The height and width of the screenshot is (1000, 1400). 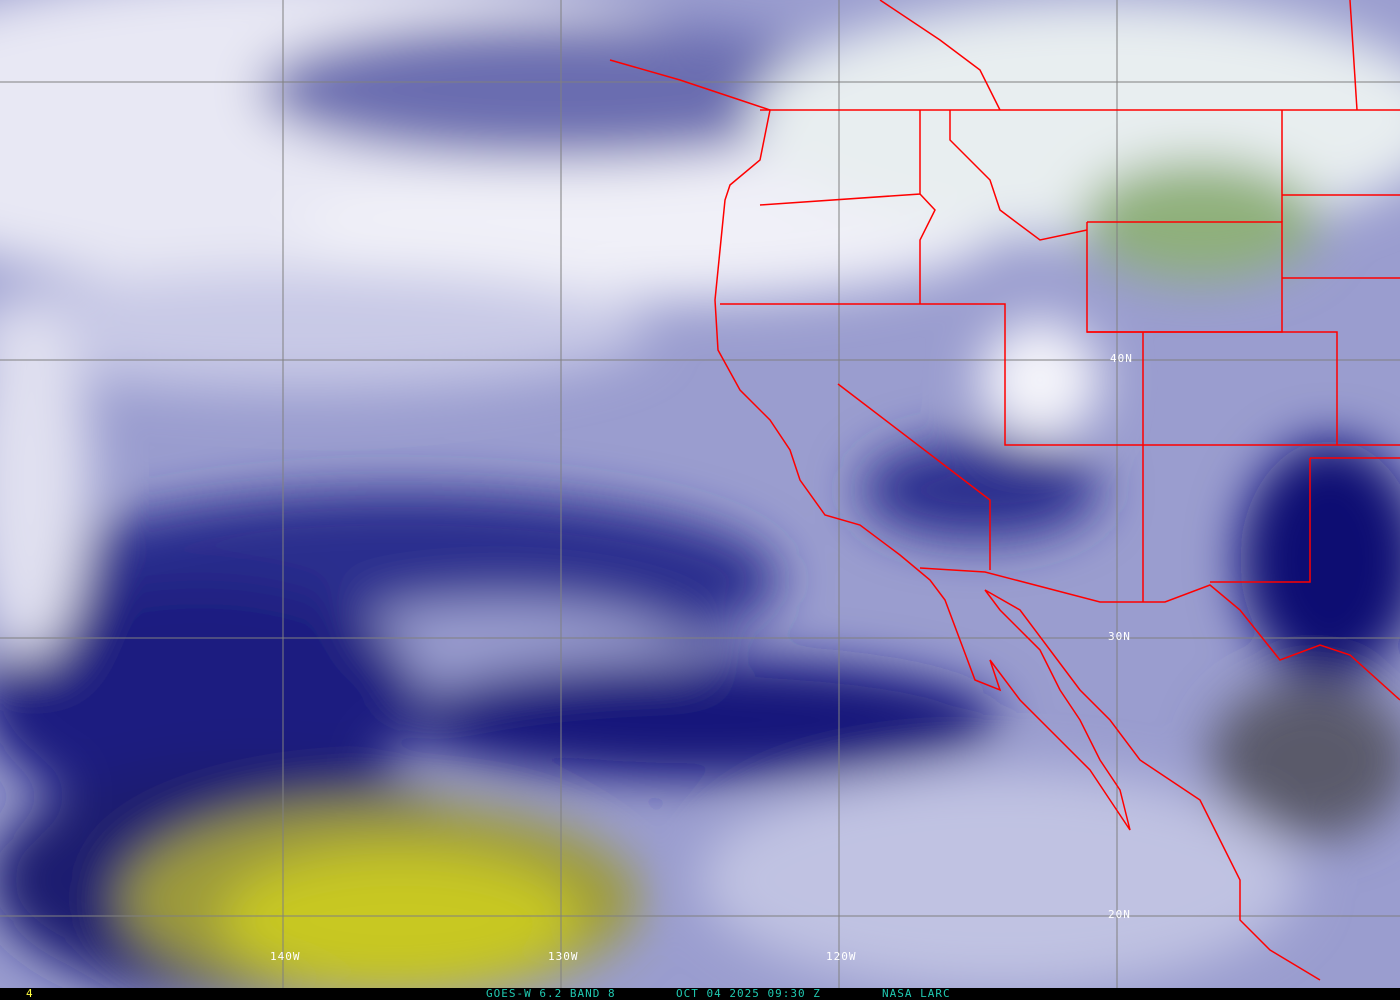 I want to click on lon-label-130w: 130W, so click(x=563, y=956).